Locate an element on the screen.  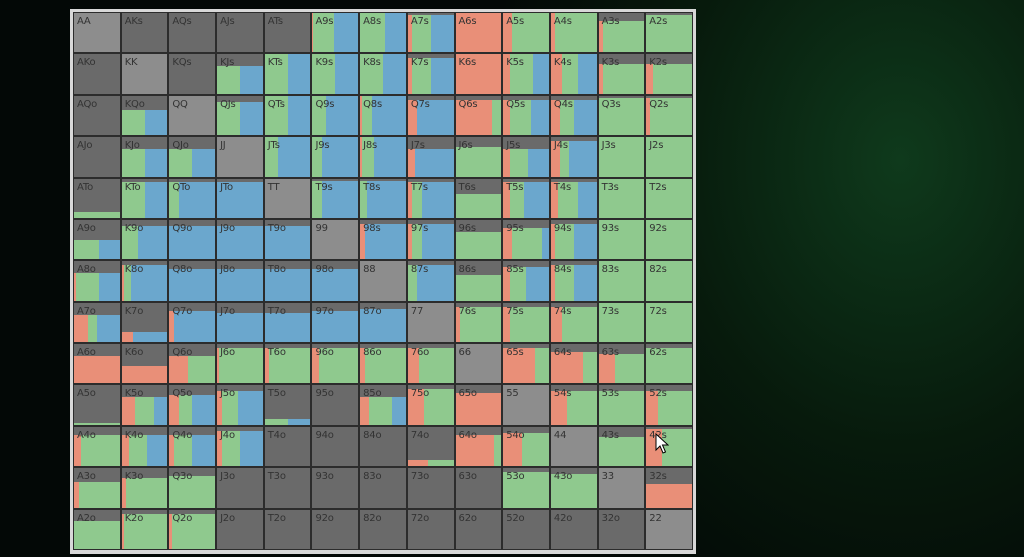
hand-cell-A5o: A5o is located at coordinates (97, 405).